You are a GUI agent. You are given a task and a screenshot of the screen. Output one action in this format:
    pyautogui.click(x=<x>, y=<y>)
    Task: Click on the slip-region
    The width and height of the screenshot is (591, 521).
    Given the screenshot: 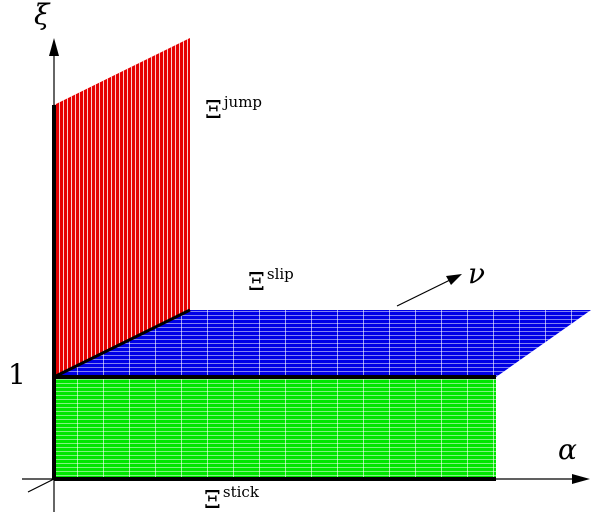 What is the action you would take?
    pyautogui.click(x=322, y=343)
    